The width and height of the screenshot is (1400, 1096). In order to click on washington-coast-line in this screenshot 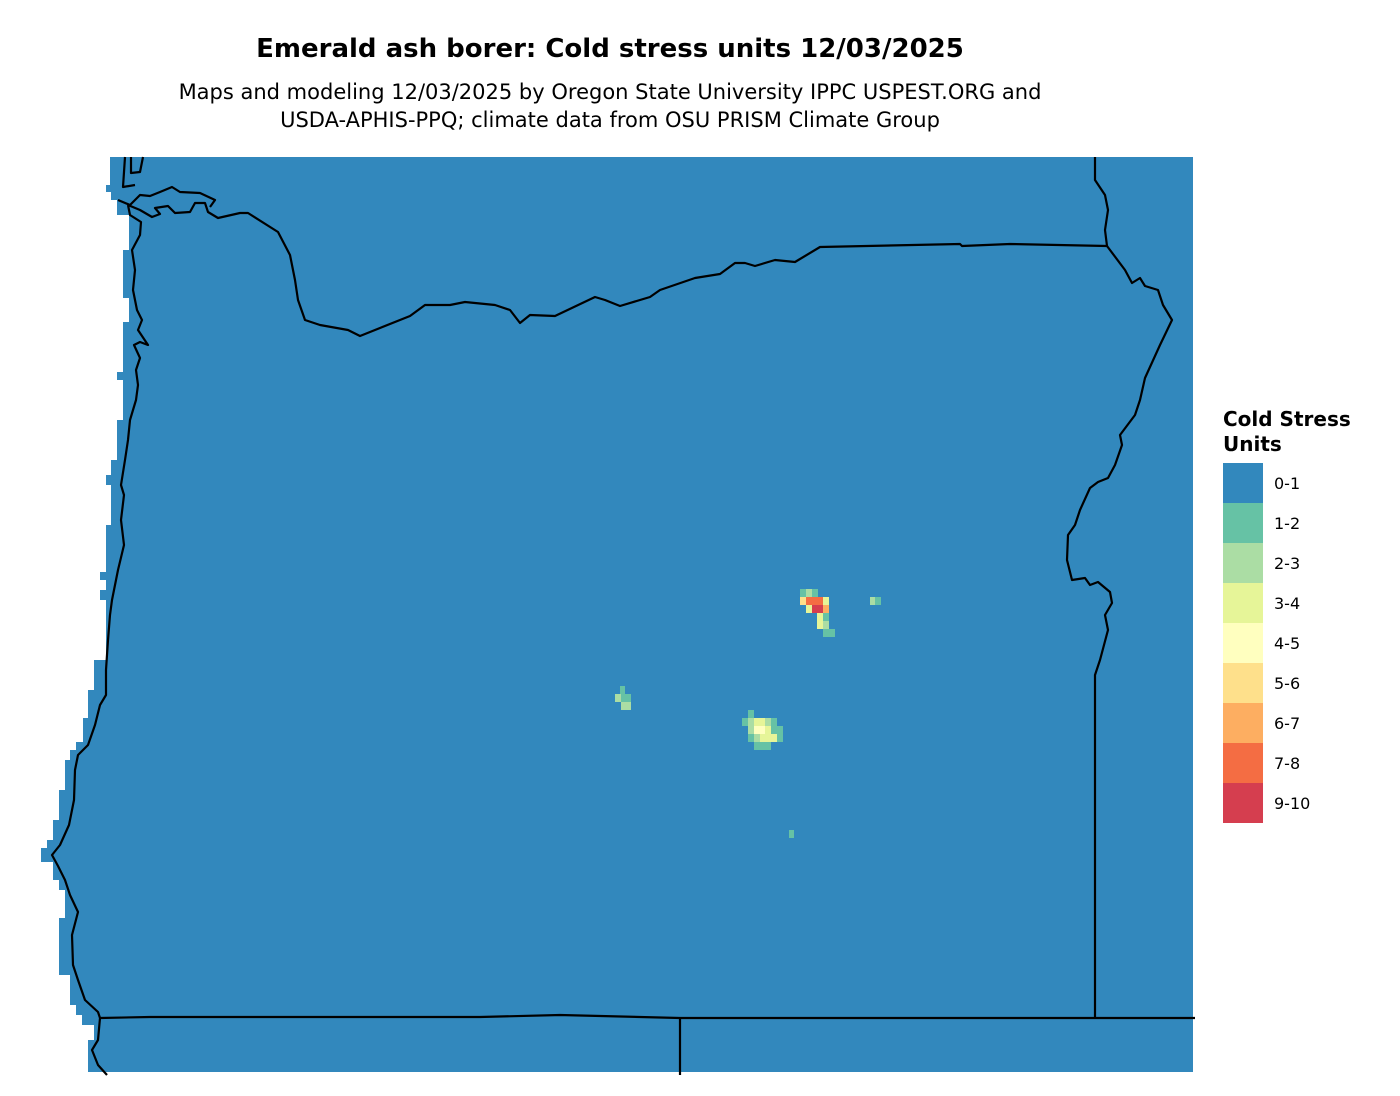, I will do `click(128, 172)`.